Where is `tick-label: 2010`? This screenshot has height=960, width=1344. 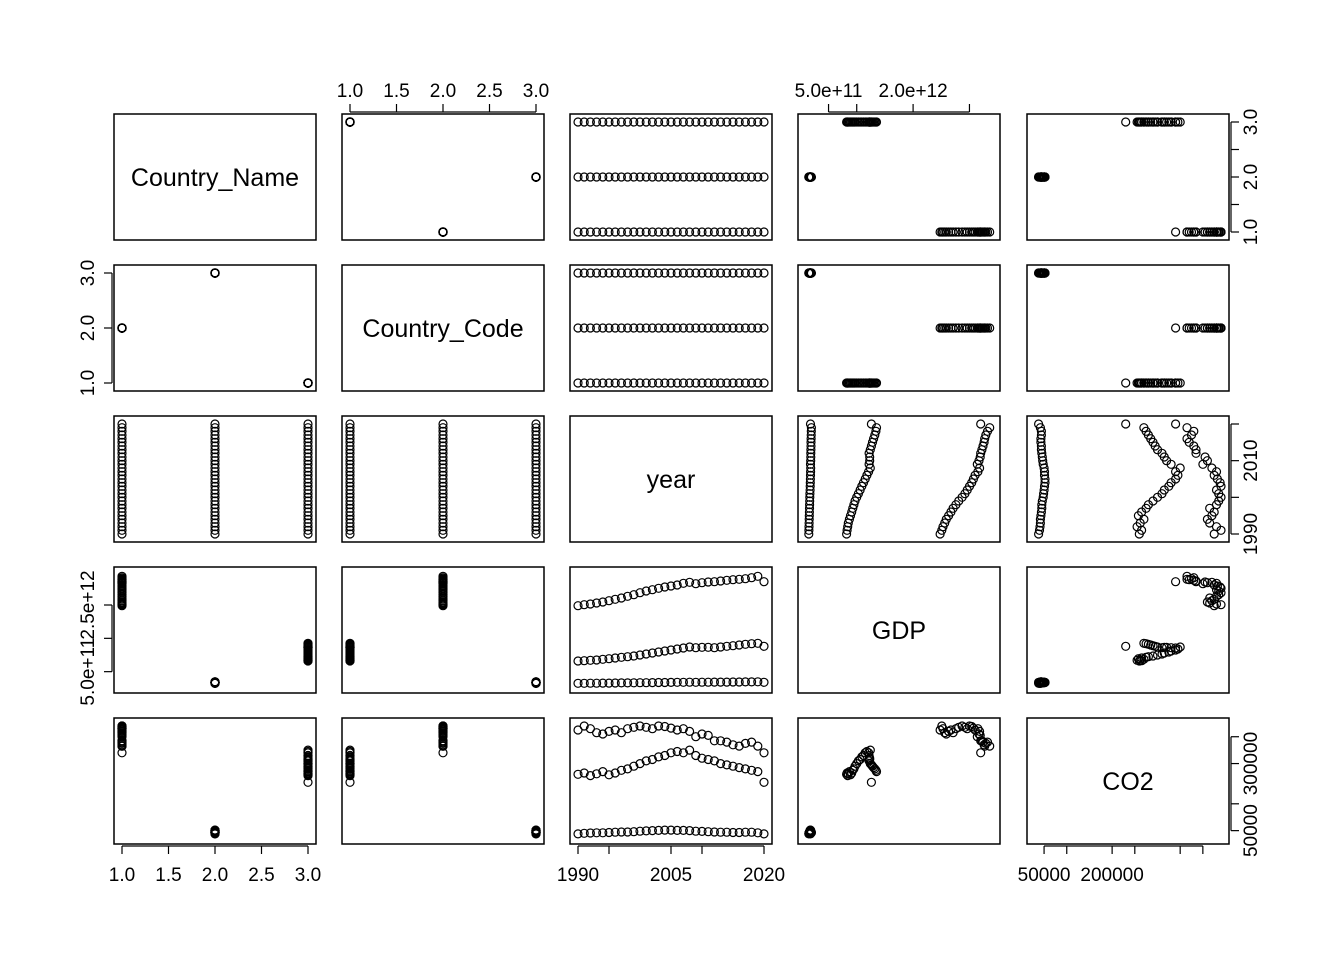 tick-label: 2010 is located at coordinates (1251, 461).